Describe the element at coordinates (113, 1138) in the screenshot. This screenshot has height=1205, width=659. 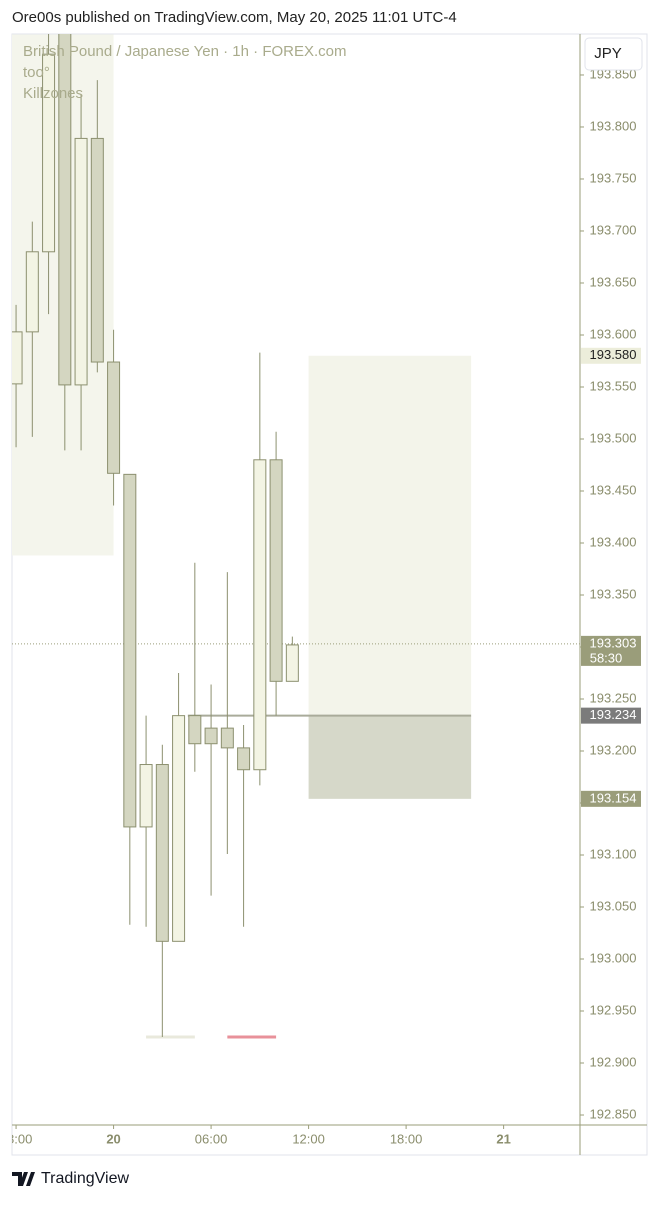
I see `x-tick-label: 20` at that location.